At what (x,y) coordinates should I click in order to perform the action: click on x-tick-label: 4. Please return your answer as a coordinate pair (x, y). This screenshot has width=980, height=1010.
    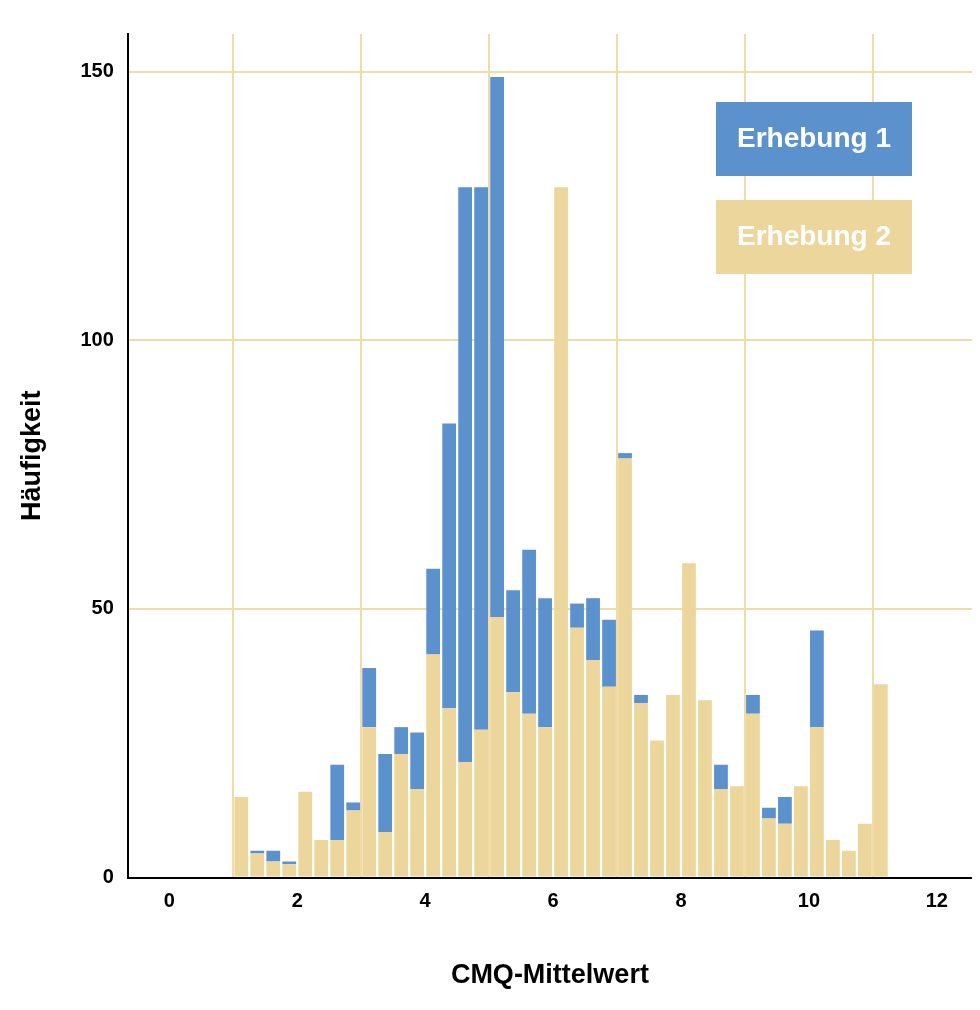
    Looking at the image, I should click on (425, 900).